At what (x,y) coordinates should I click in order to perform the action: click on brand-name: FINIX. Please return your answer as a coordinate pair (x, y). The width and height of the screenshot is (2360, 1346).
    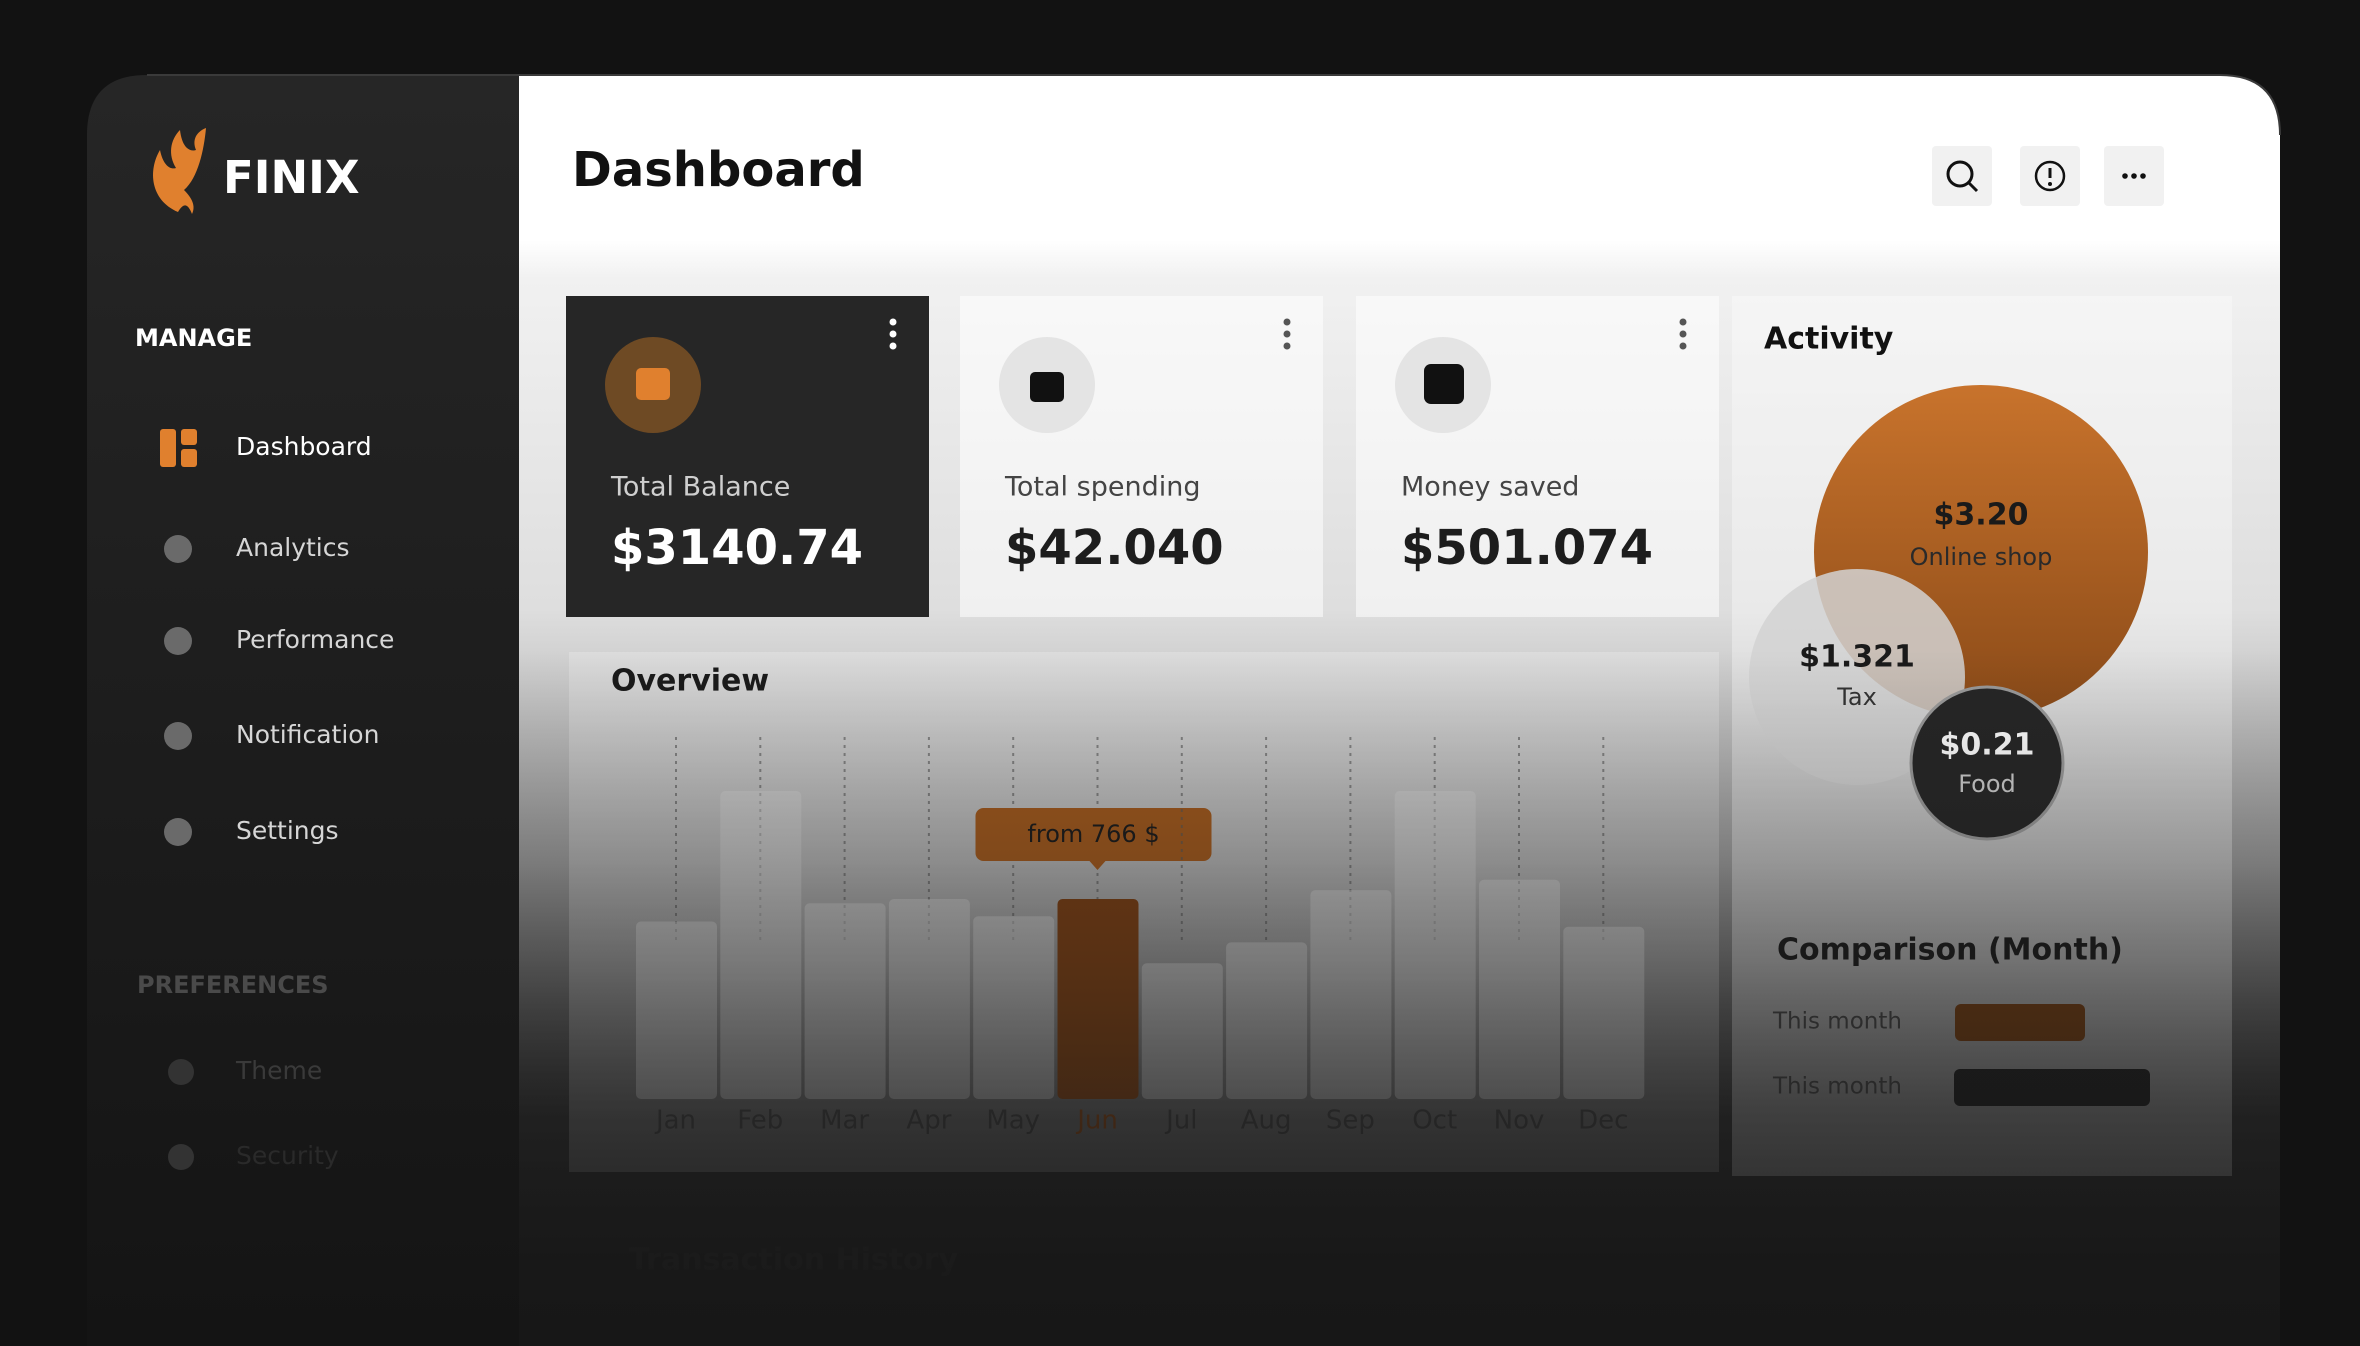
    Looking at the image, I should click on (291, 177).